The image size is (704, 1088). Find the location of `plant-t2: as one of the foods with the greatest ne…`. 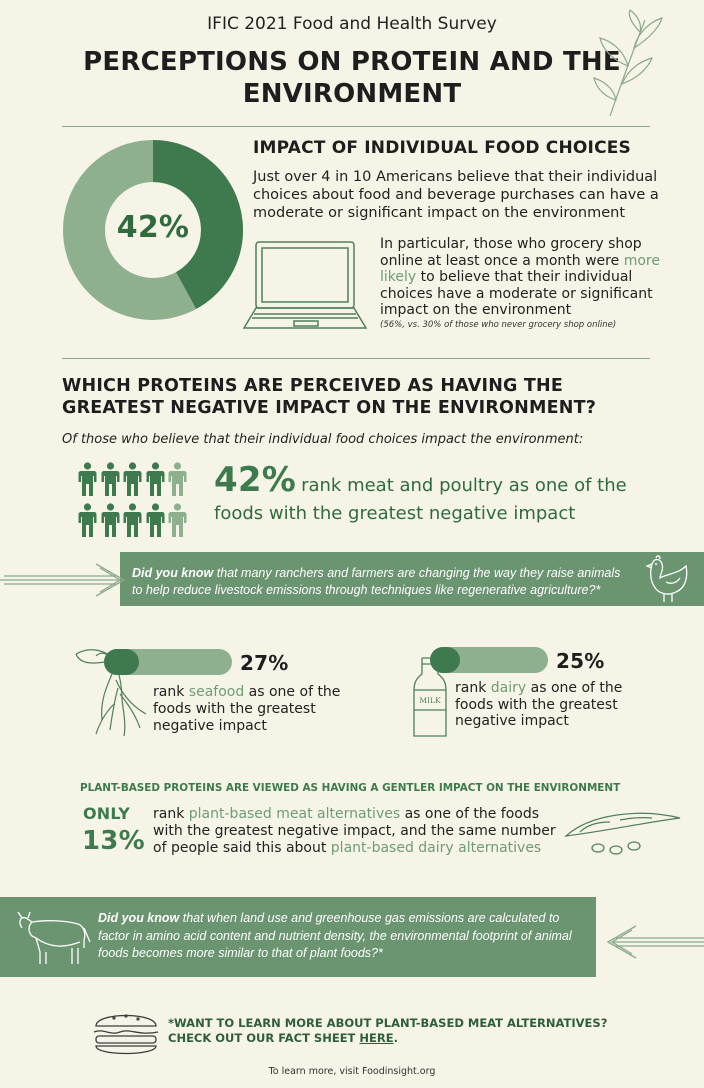

plant-t2: as one of the foods with the greatest ne… is located at coordinates (354, 831).